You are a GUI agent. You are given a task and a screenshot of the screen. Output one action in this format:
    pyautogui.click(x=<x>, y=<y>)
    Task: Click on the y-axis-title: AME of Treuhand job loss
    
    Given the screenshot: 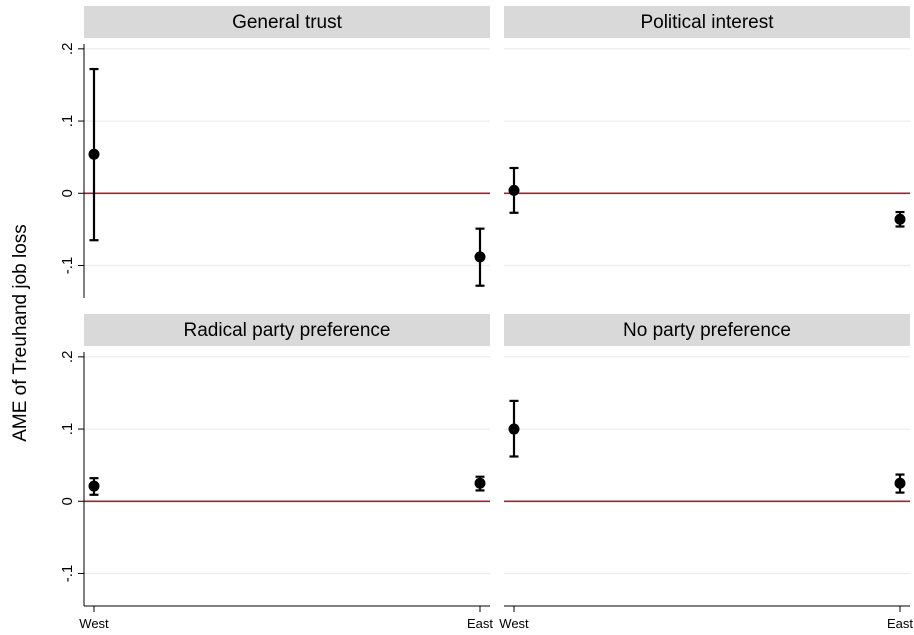 What is the action you would take?
    pyautogui.click(x=20, y=333)
    